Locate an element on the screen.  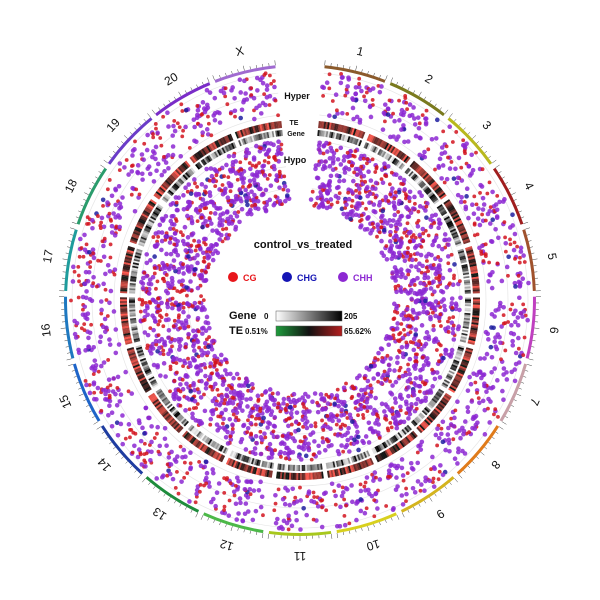
hypo-track-label: Hypo is located at coordinates (295, 160).